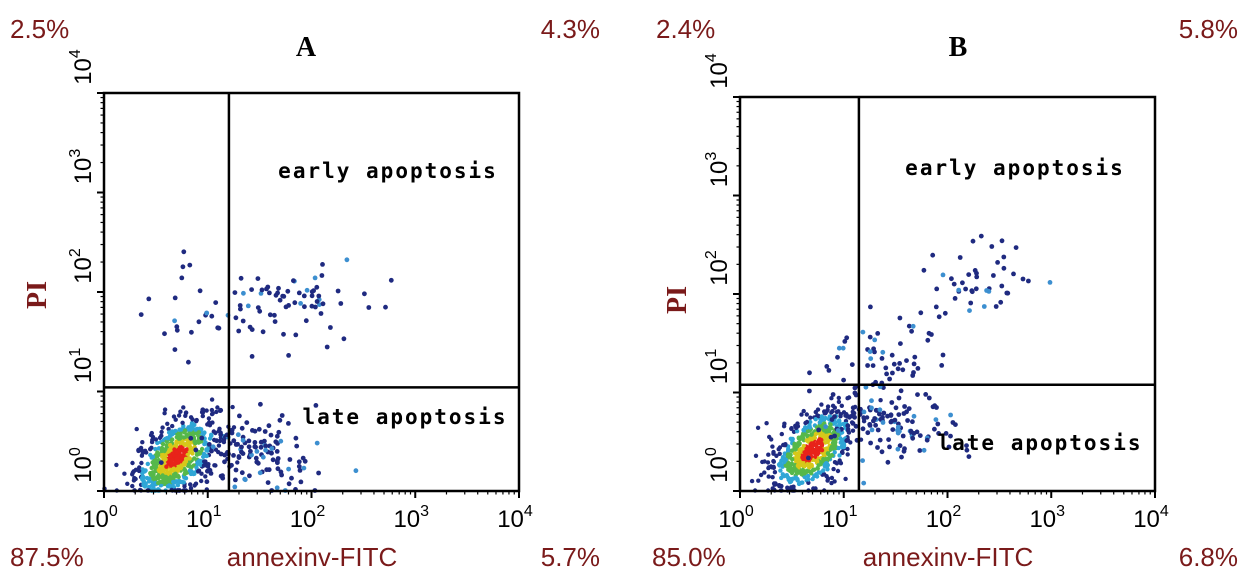  I want to click on panel-b-title: B, so click(958, 47).